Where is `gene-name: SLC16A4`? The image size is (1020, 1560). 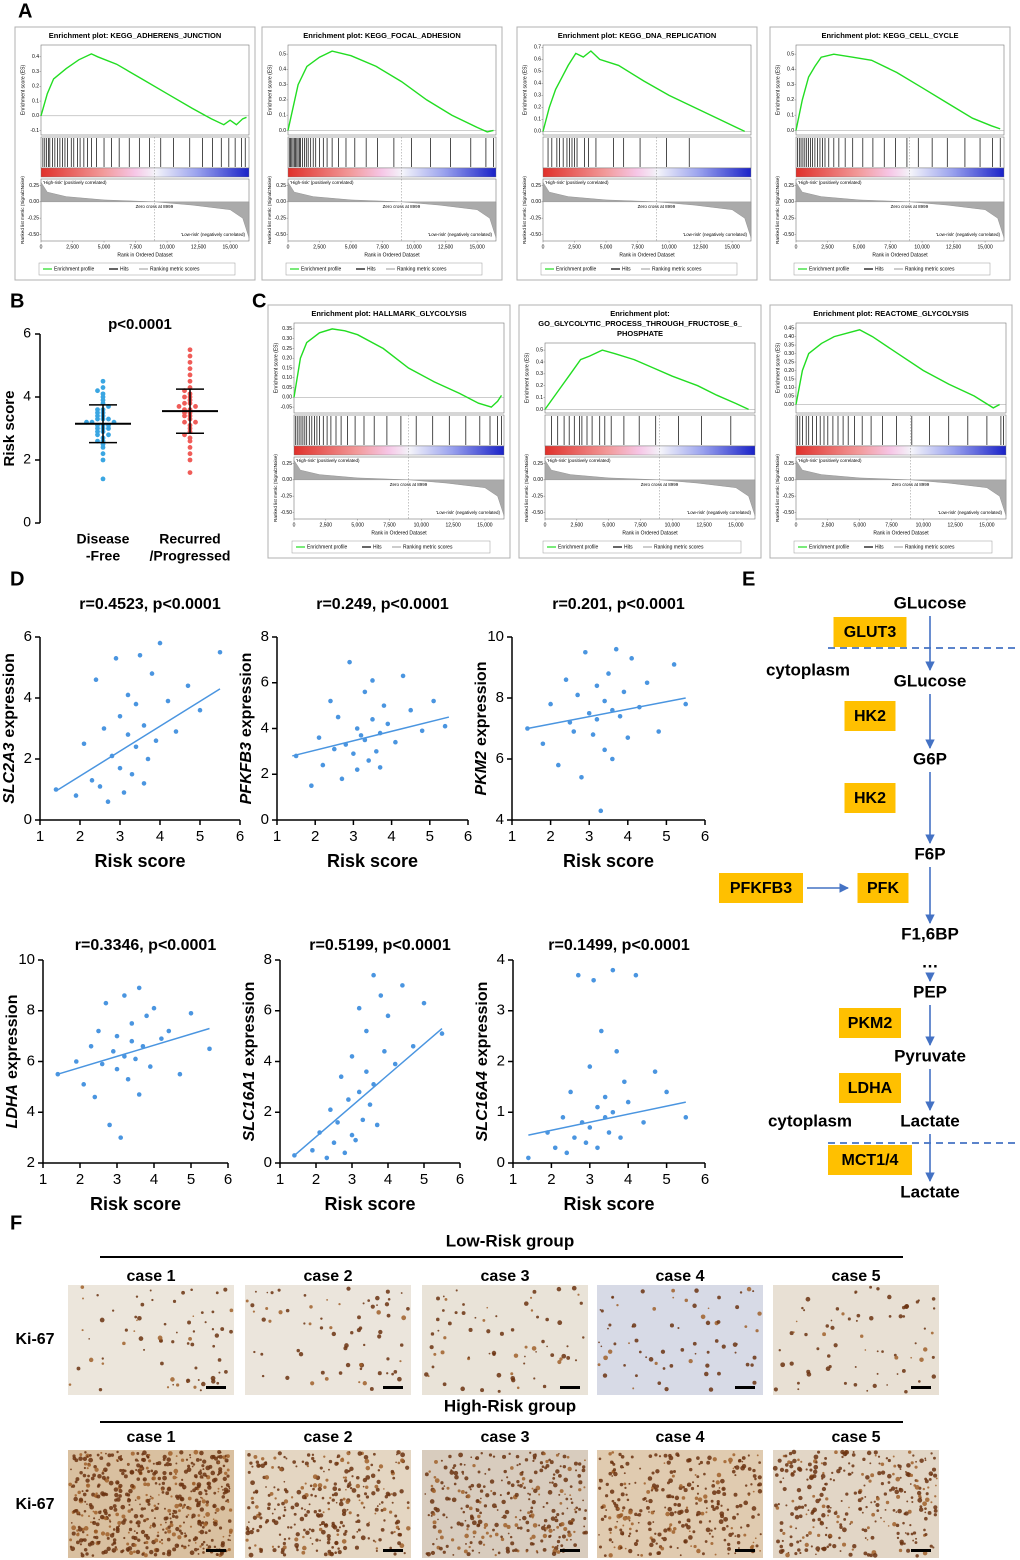
gene-name: SLC16A4 is located at coordinates (482, 1106).